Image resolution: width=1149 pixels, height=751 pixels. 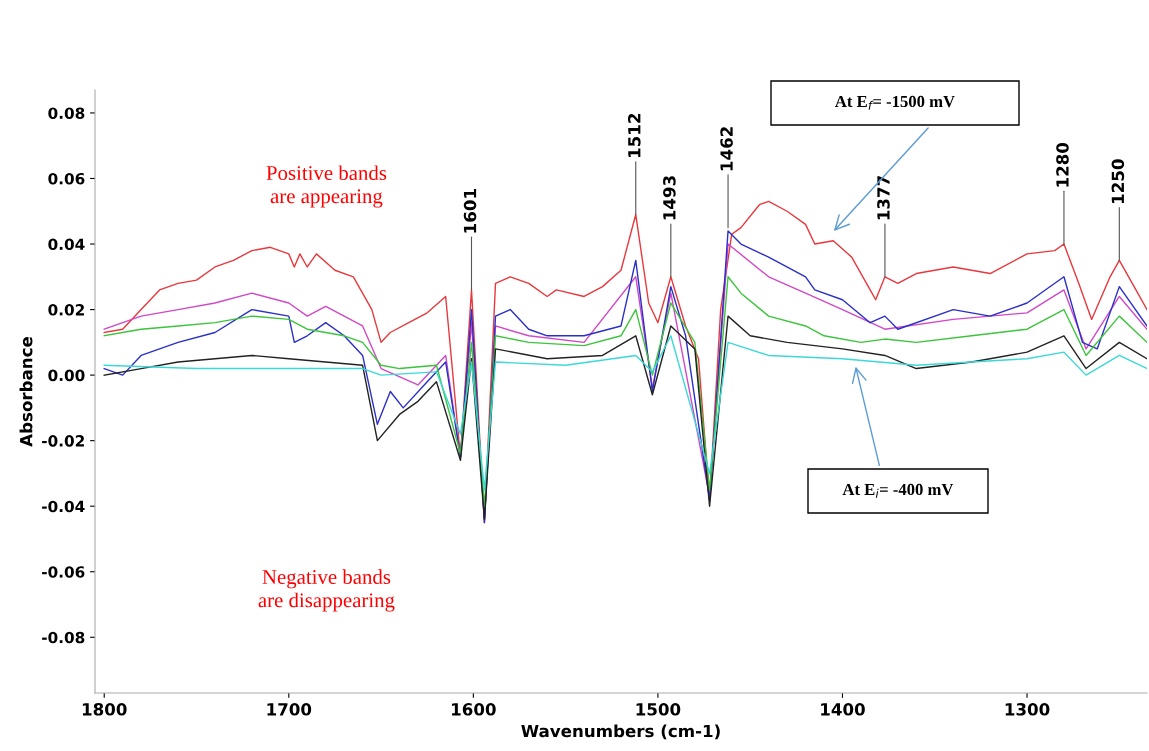 What do you see at coordinates (470, 211) in the screenshot?
I see `annotation: 1601` at bounding box center [470, 211].